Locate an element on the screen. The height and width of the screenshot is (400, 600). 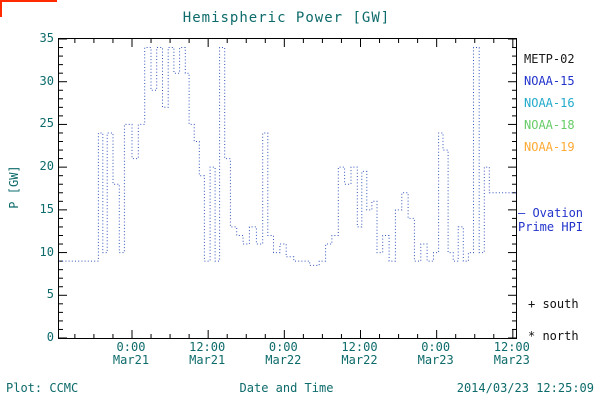
plot-source-label: Plot: CCMC is located at coordinates (42, 388).